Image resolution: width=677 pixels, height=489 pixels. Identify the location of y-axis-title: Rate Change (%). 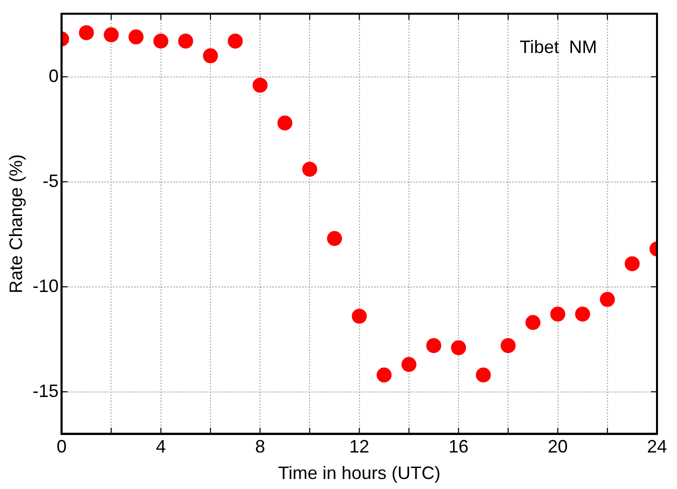
(16, 224).